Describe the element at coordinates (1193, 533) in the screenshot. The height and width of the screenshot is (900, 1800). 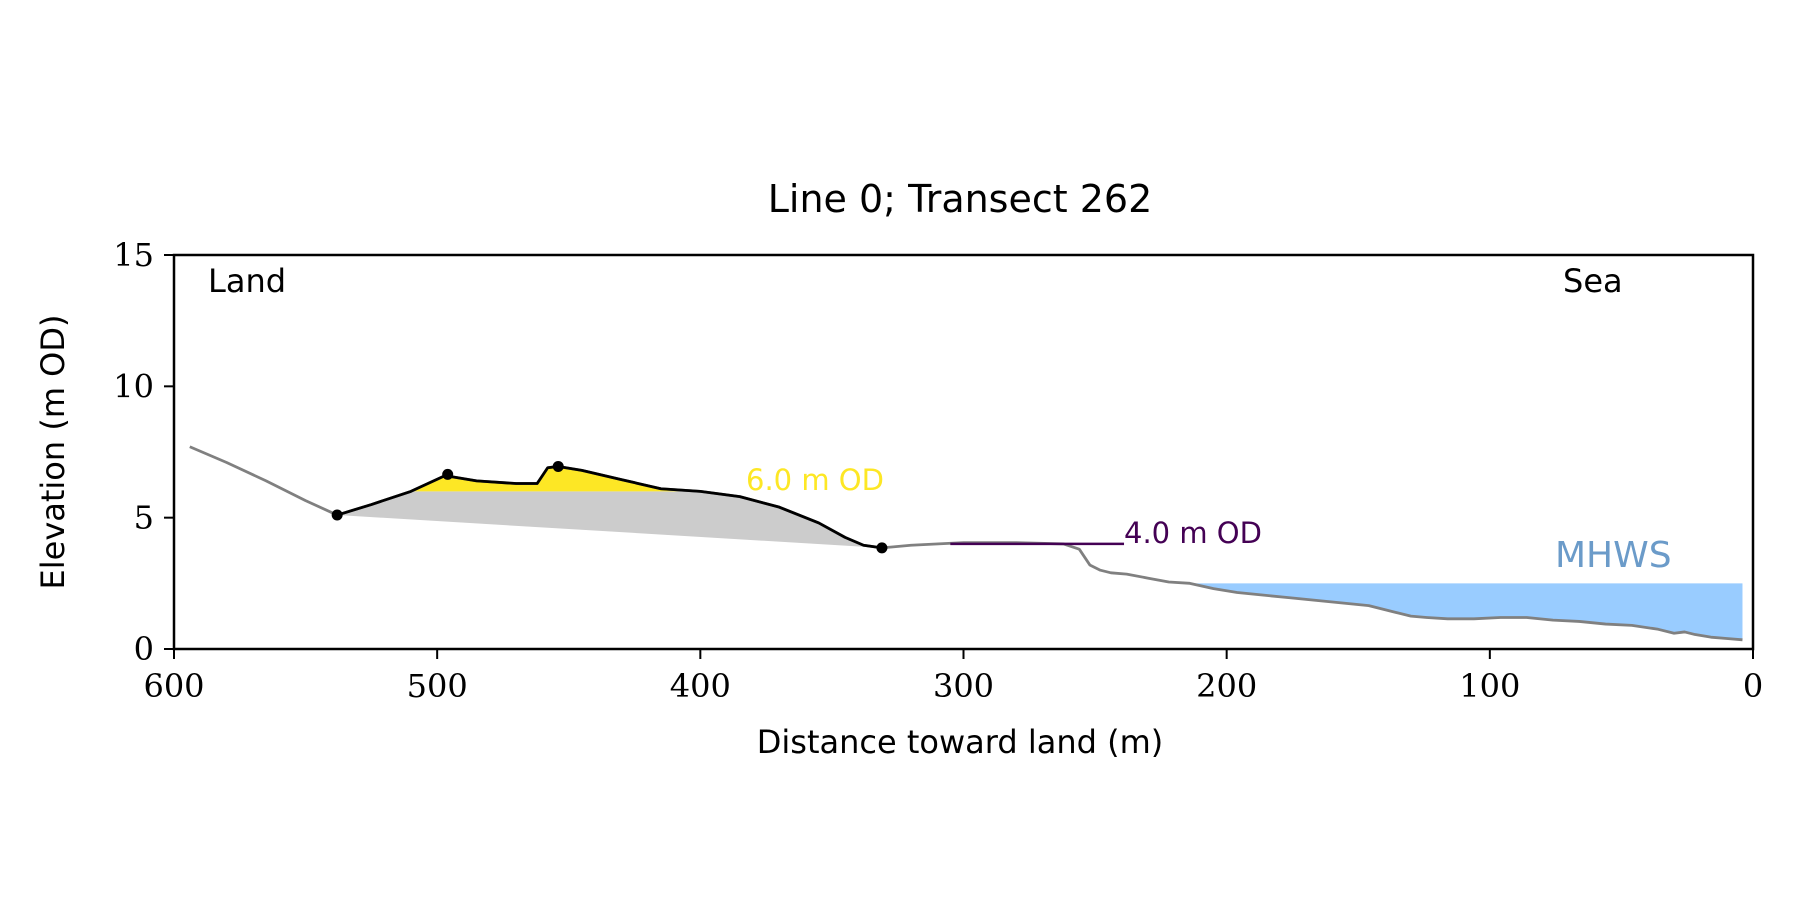
I see `level-label-4m: 4.0 m OD` at that location.